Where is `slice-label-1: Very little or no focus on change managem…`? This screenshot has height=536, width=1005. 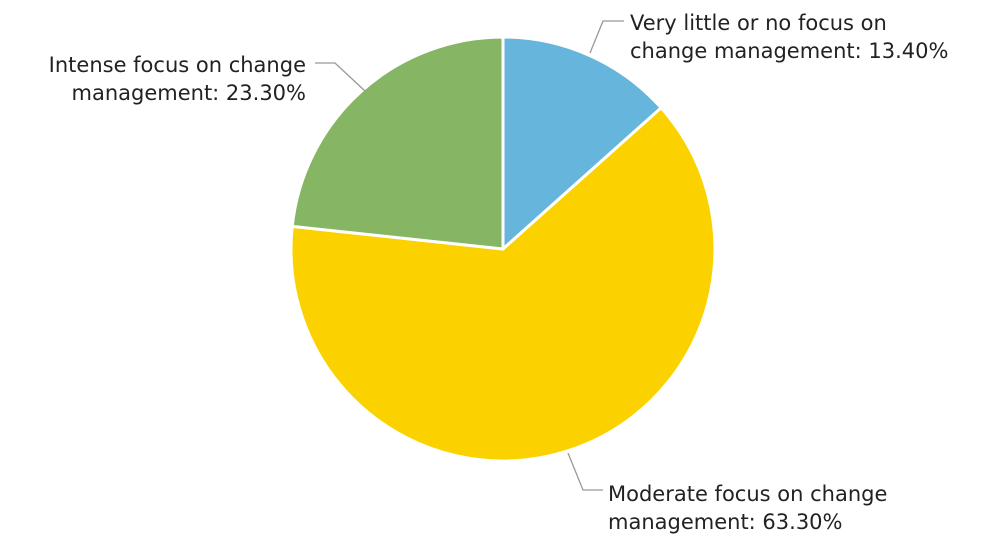
slice-label-1: Very little or no focus on change managem… is located at coordinates (789, 37).